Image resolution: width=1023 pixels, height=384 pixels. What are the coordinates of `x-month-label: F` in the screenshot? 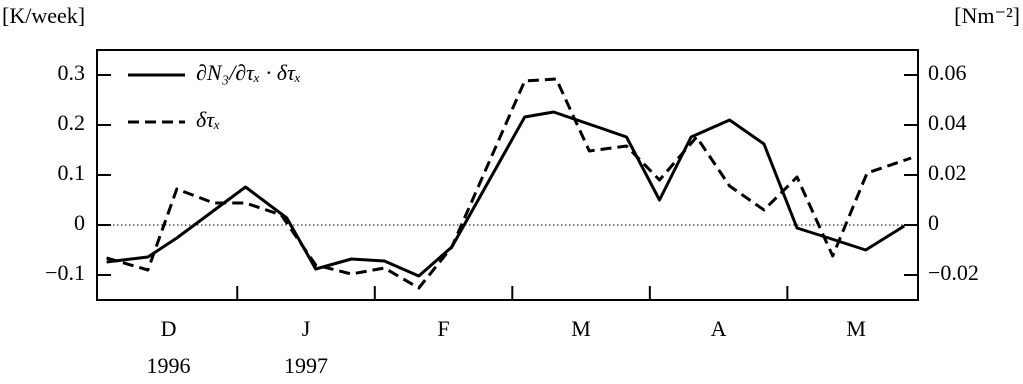 It's located at (443, 328).